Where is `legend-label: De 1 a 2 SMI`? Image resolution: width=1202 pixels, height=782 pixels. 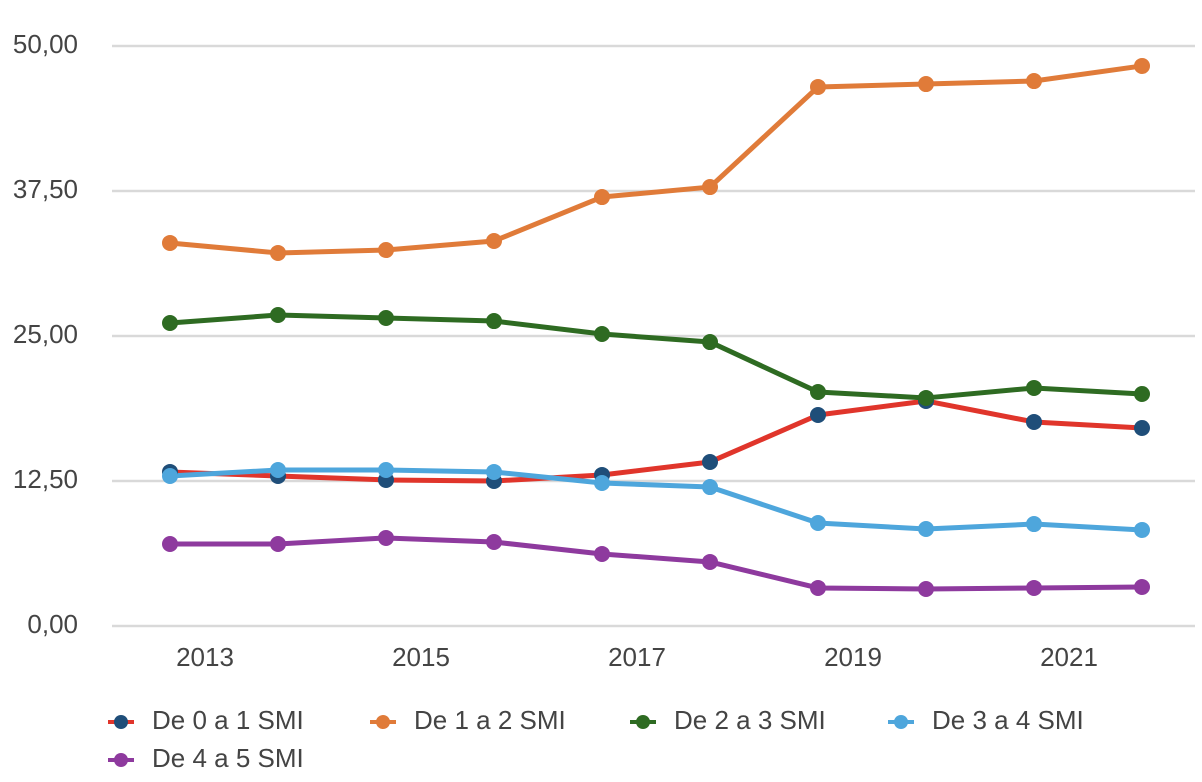
legend-label: De 1 a 2 SMI is located at coordinates (490, 720).